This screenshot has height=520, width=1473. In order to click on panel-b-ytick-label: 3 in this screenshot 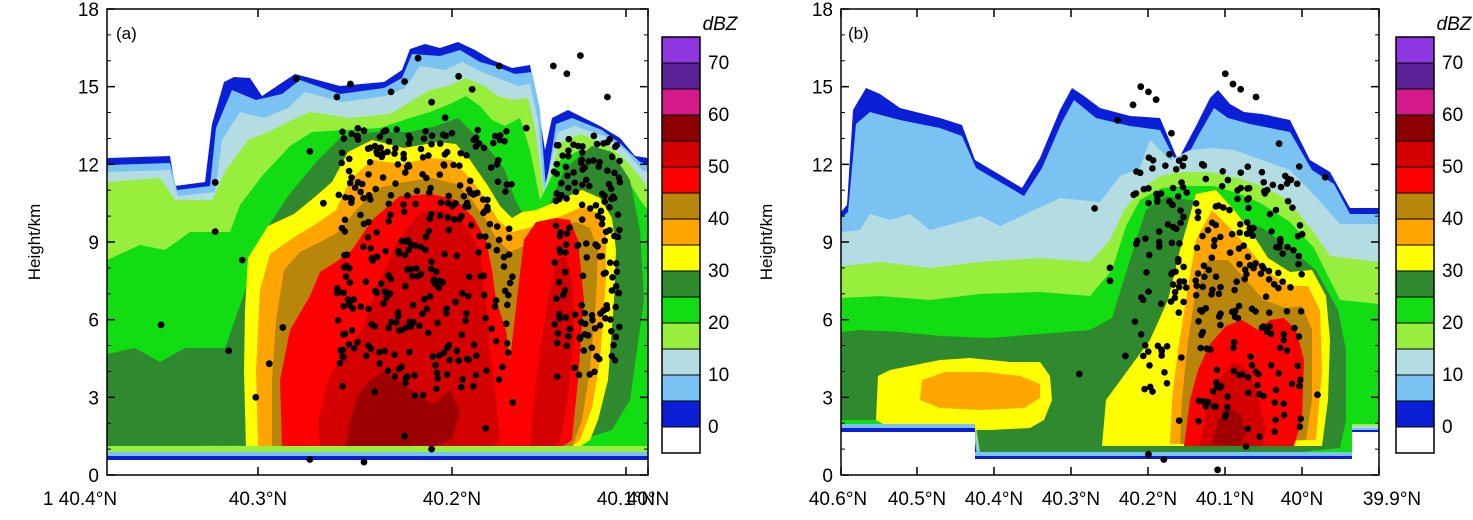, I will do `click(827, 398)`.